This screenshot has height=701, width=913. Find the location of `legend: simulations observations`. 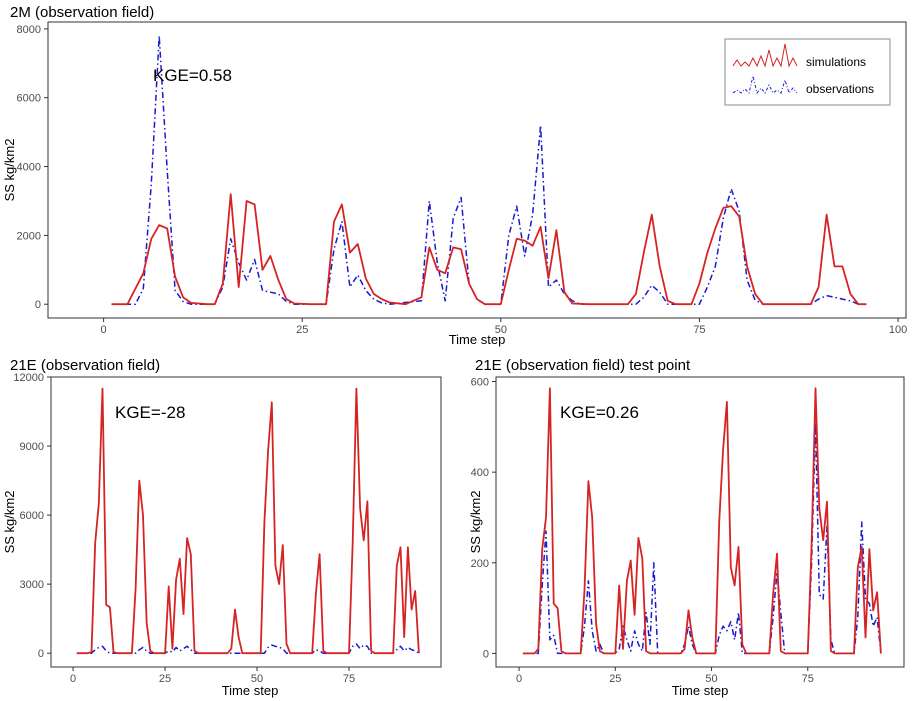

legend: simulations observations is located at coordinates (807, 72).